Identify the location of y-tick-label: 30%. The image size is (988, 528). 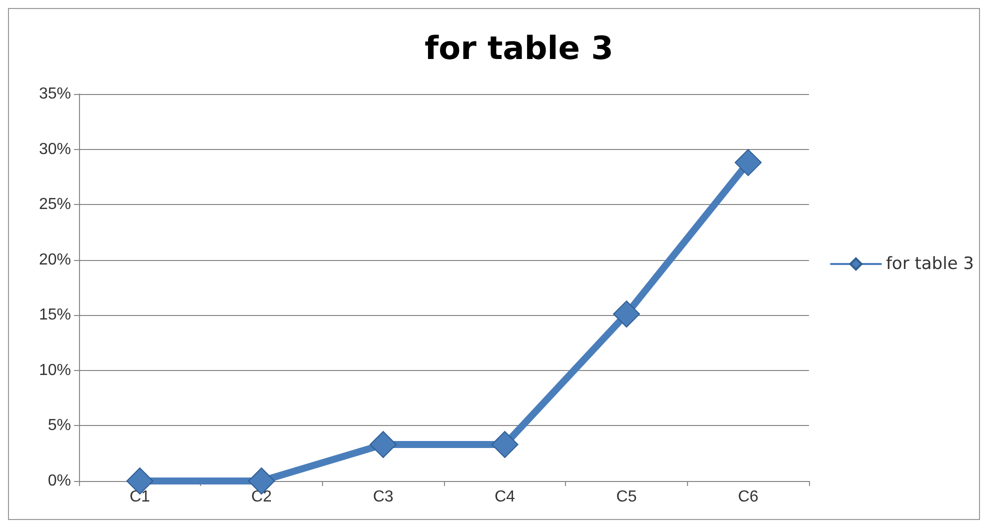
(54, 149).